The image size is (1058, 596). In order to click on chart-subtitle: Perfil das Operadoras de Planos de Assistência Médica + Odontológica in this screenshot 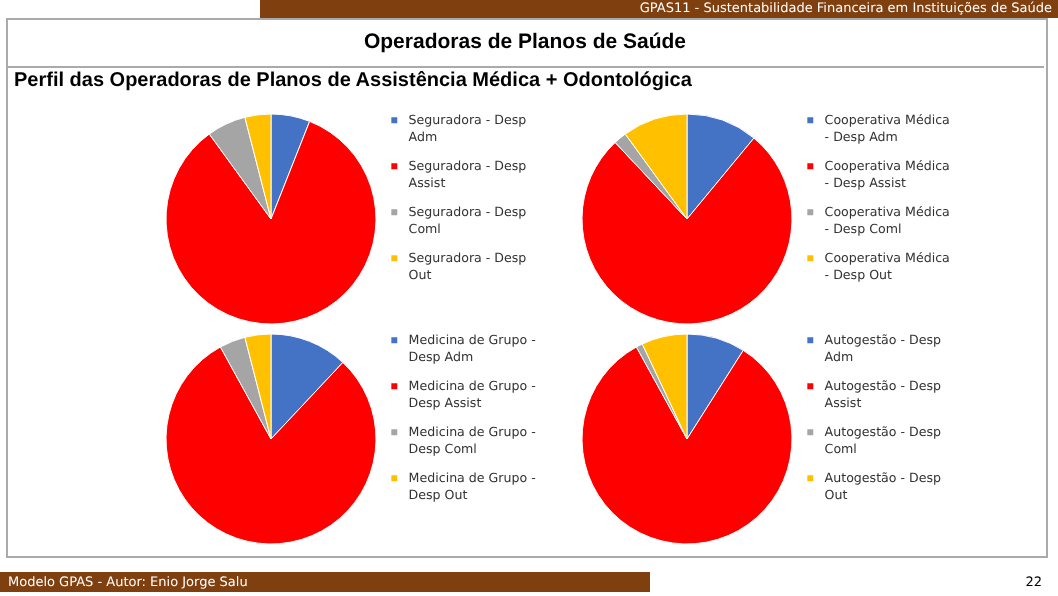, I will do `click(353, 81)`.